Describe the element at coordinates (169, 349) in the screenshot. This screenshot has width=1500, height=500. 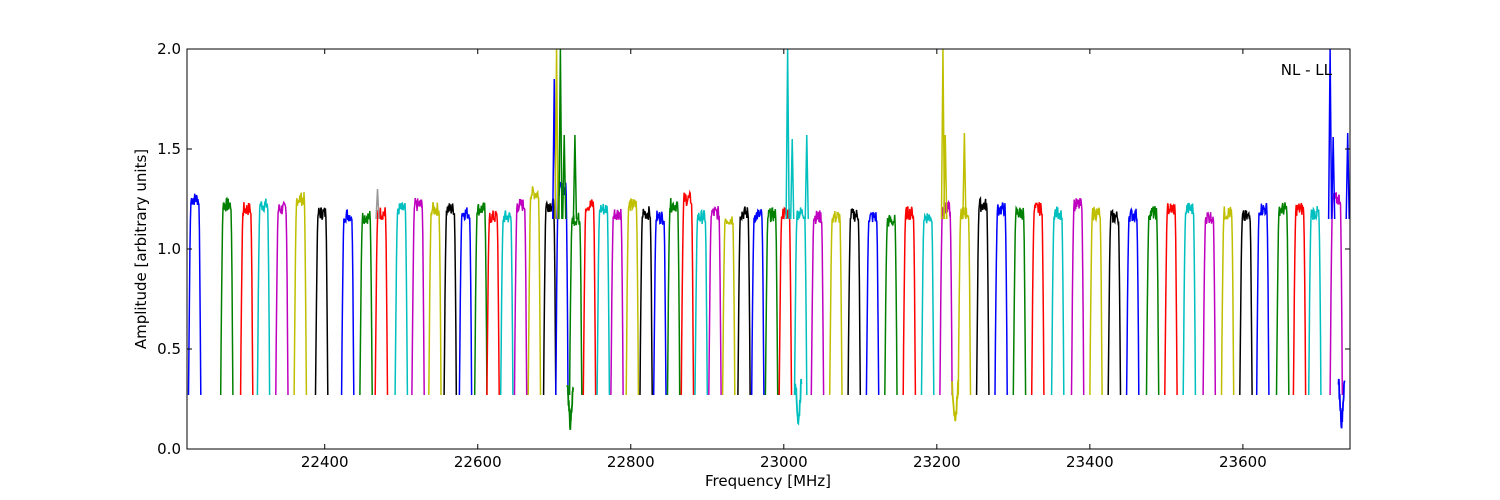
I see `y-tick-label: 0.5` at that location.